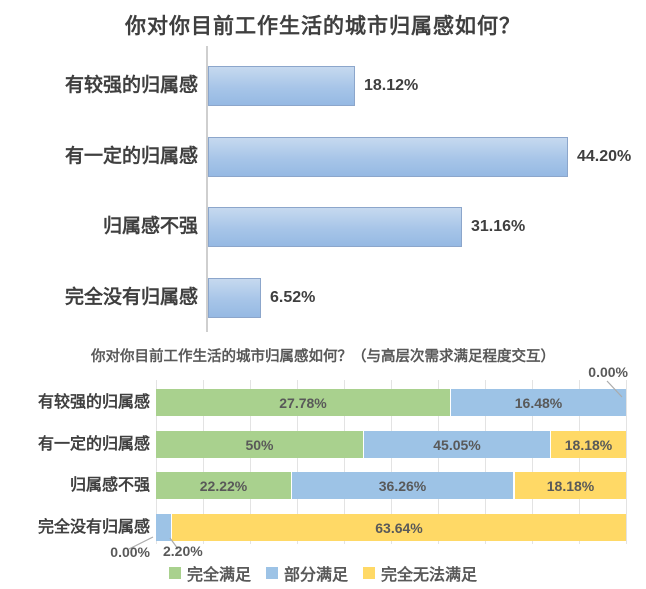 This screenshot has height=589, width=646. I want to click on legend-item-partially-satisfied: 部分满足, so click(306, 573).